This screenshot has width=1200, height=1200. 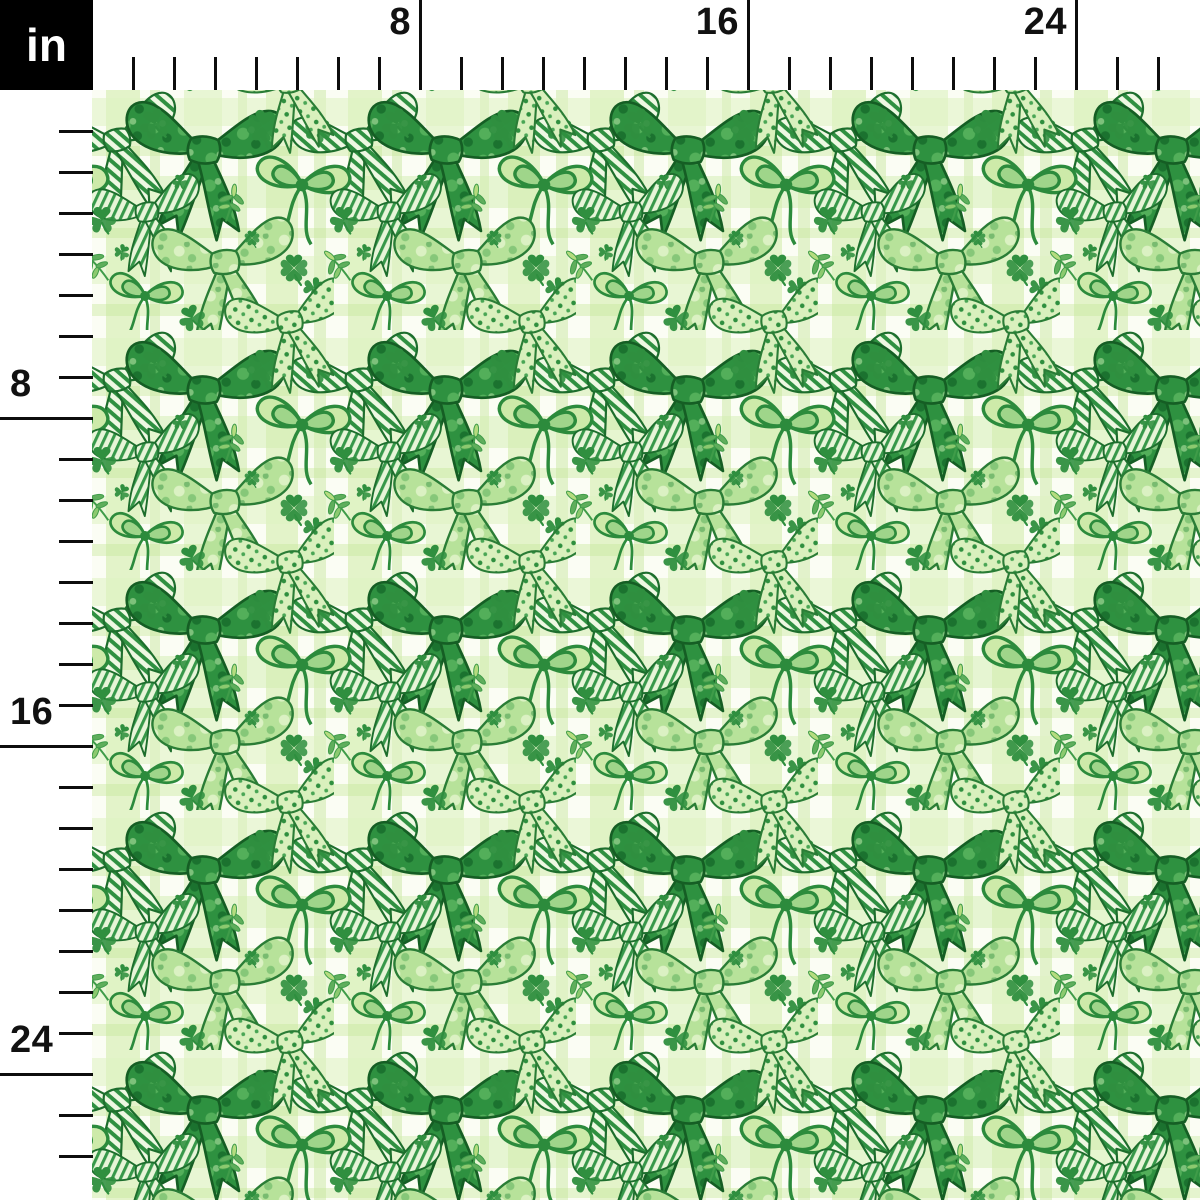 I want to click on ruler-top: 8 16 24, so click(x=600, y=45).